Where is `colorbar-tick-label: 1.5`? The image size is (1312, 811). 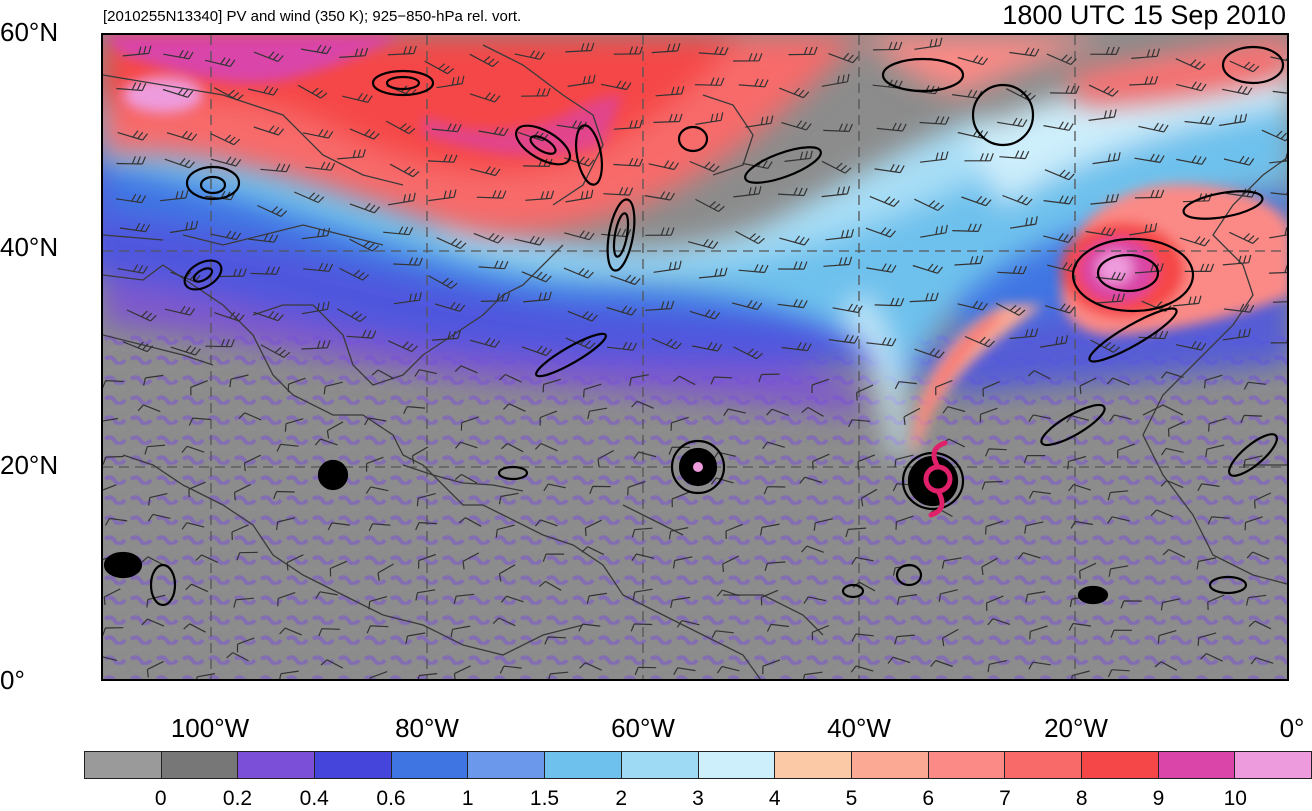
colorbar-tick-label: 1.5 is located at coordinates (544, 798).